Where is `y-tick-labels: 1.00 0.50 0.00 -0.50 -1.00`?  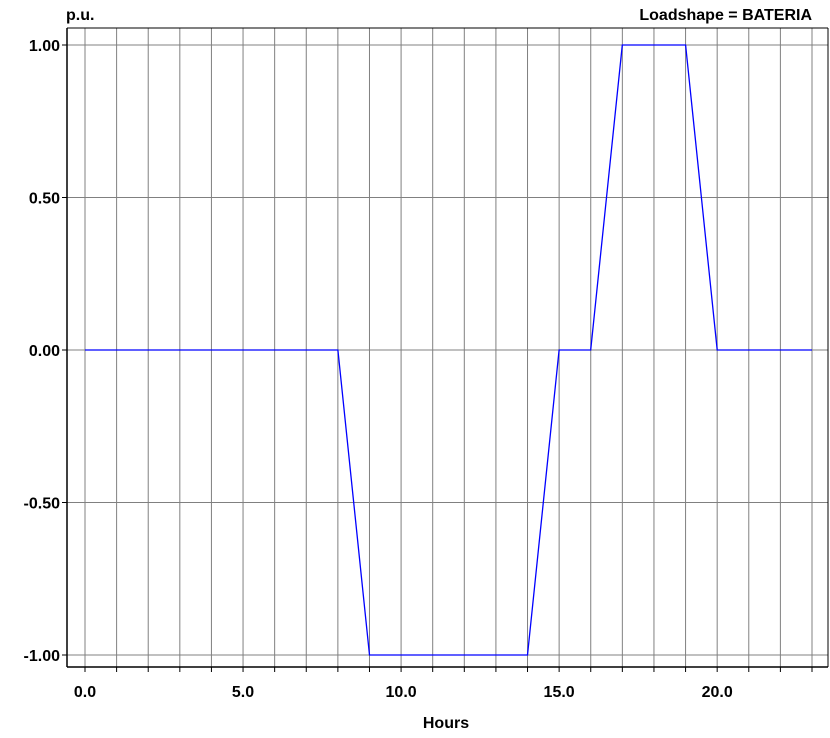
y-tick-labels: 1.00 0.50 0.00 -0.50 -1.00 is located at coordinates (42, 351).